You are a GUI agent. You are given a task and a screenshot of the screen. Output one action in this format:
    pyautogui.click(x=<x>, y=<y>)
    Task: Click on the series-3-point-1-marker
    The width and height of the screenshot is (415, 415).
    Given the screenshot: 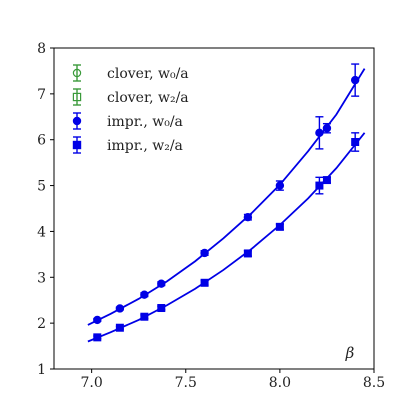 What is the action you would take?
    pyautogui.click(x=119, y=327)
    